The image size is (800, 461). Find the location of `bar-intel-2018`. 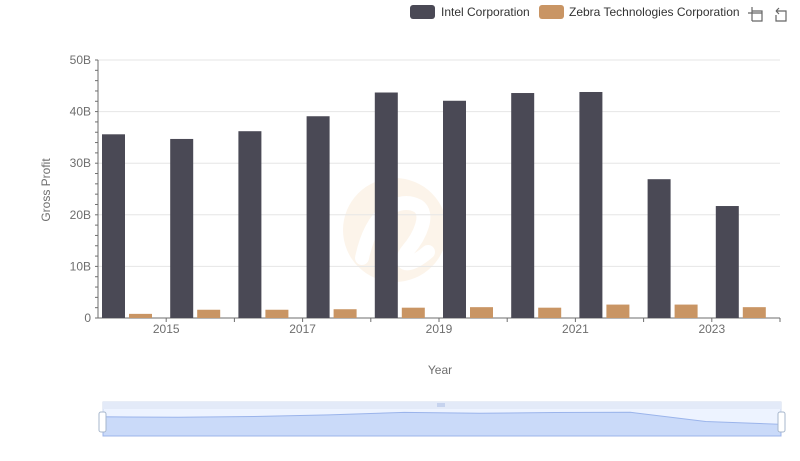

bar-intel-2018 is located at coordinates (386, 205).